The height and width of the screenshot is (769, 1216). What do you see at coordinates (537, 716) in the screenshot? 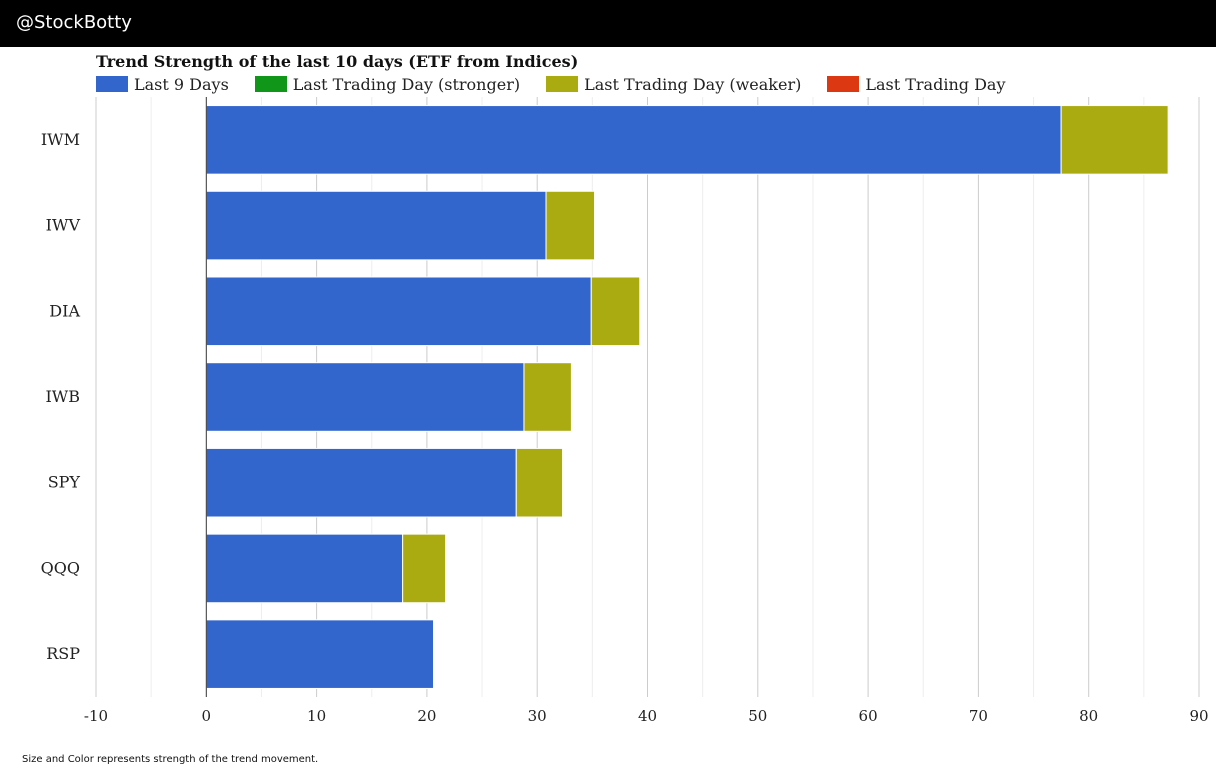
I see `x-tick-label: 30` at bounding box center [537, 716].